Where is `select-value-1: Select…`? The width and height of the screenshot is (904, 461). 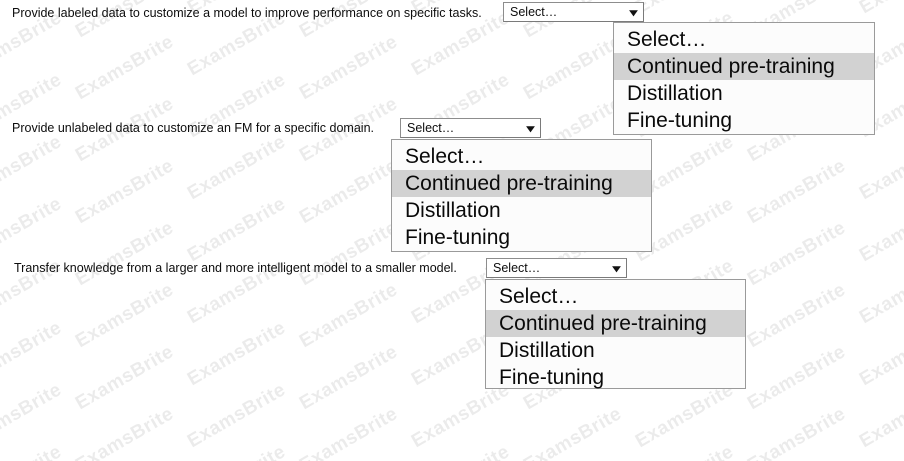
select-value-1: Select… is located at coordinates (534, 12).